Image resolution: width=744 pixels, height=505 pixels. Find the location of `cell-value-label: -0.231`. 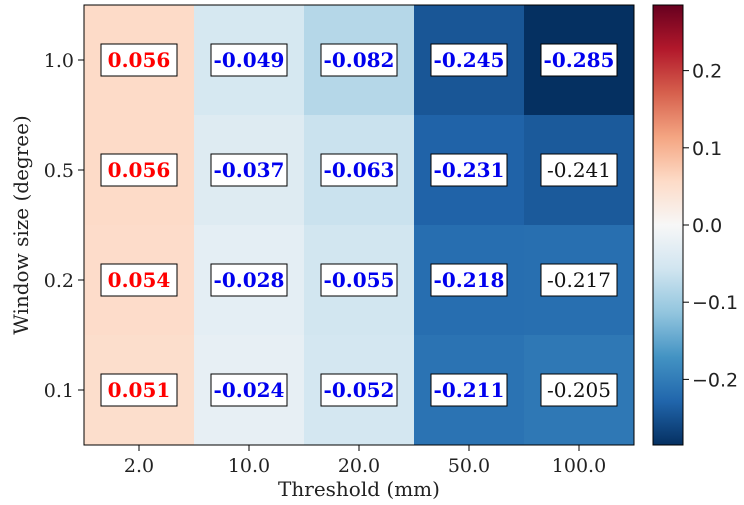

cell-value-label: -0.231 is located at coordinates (469, 170).